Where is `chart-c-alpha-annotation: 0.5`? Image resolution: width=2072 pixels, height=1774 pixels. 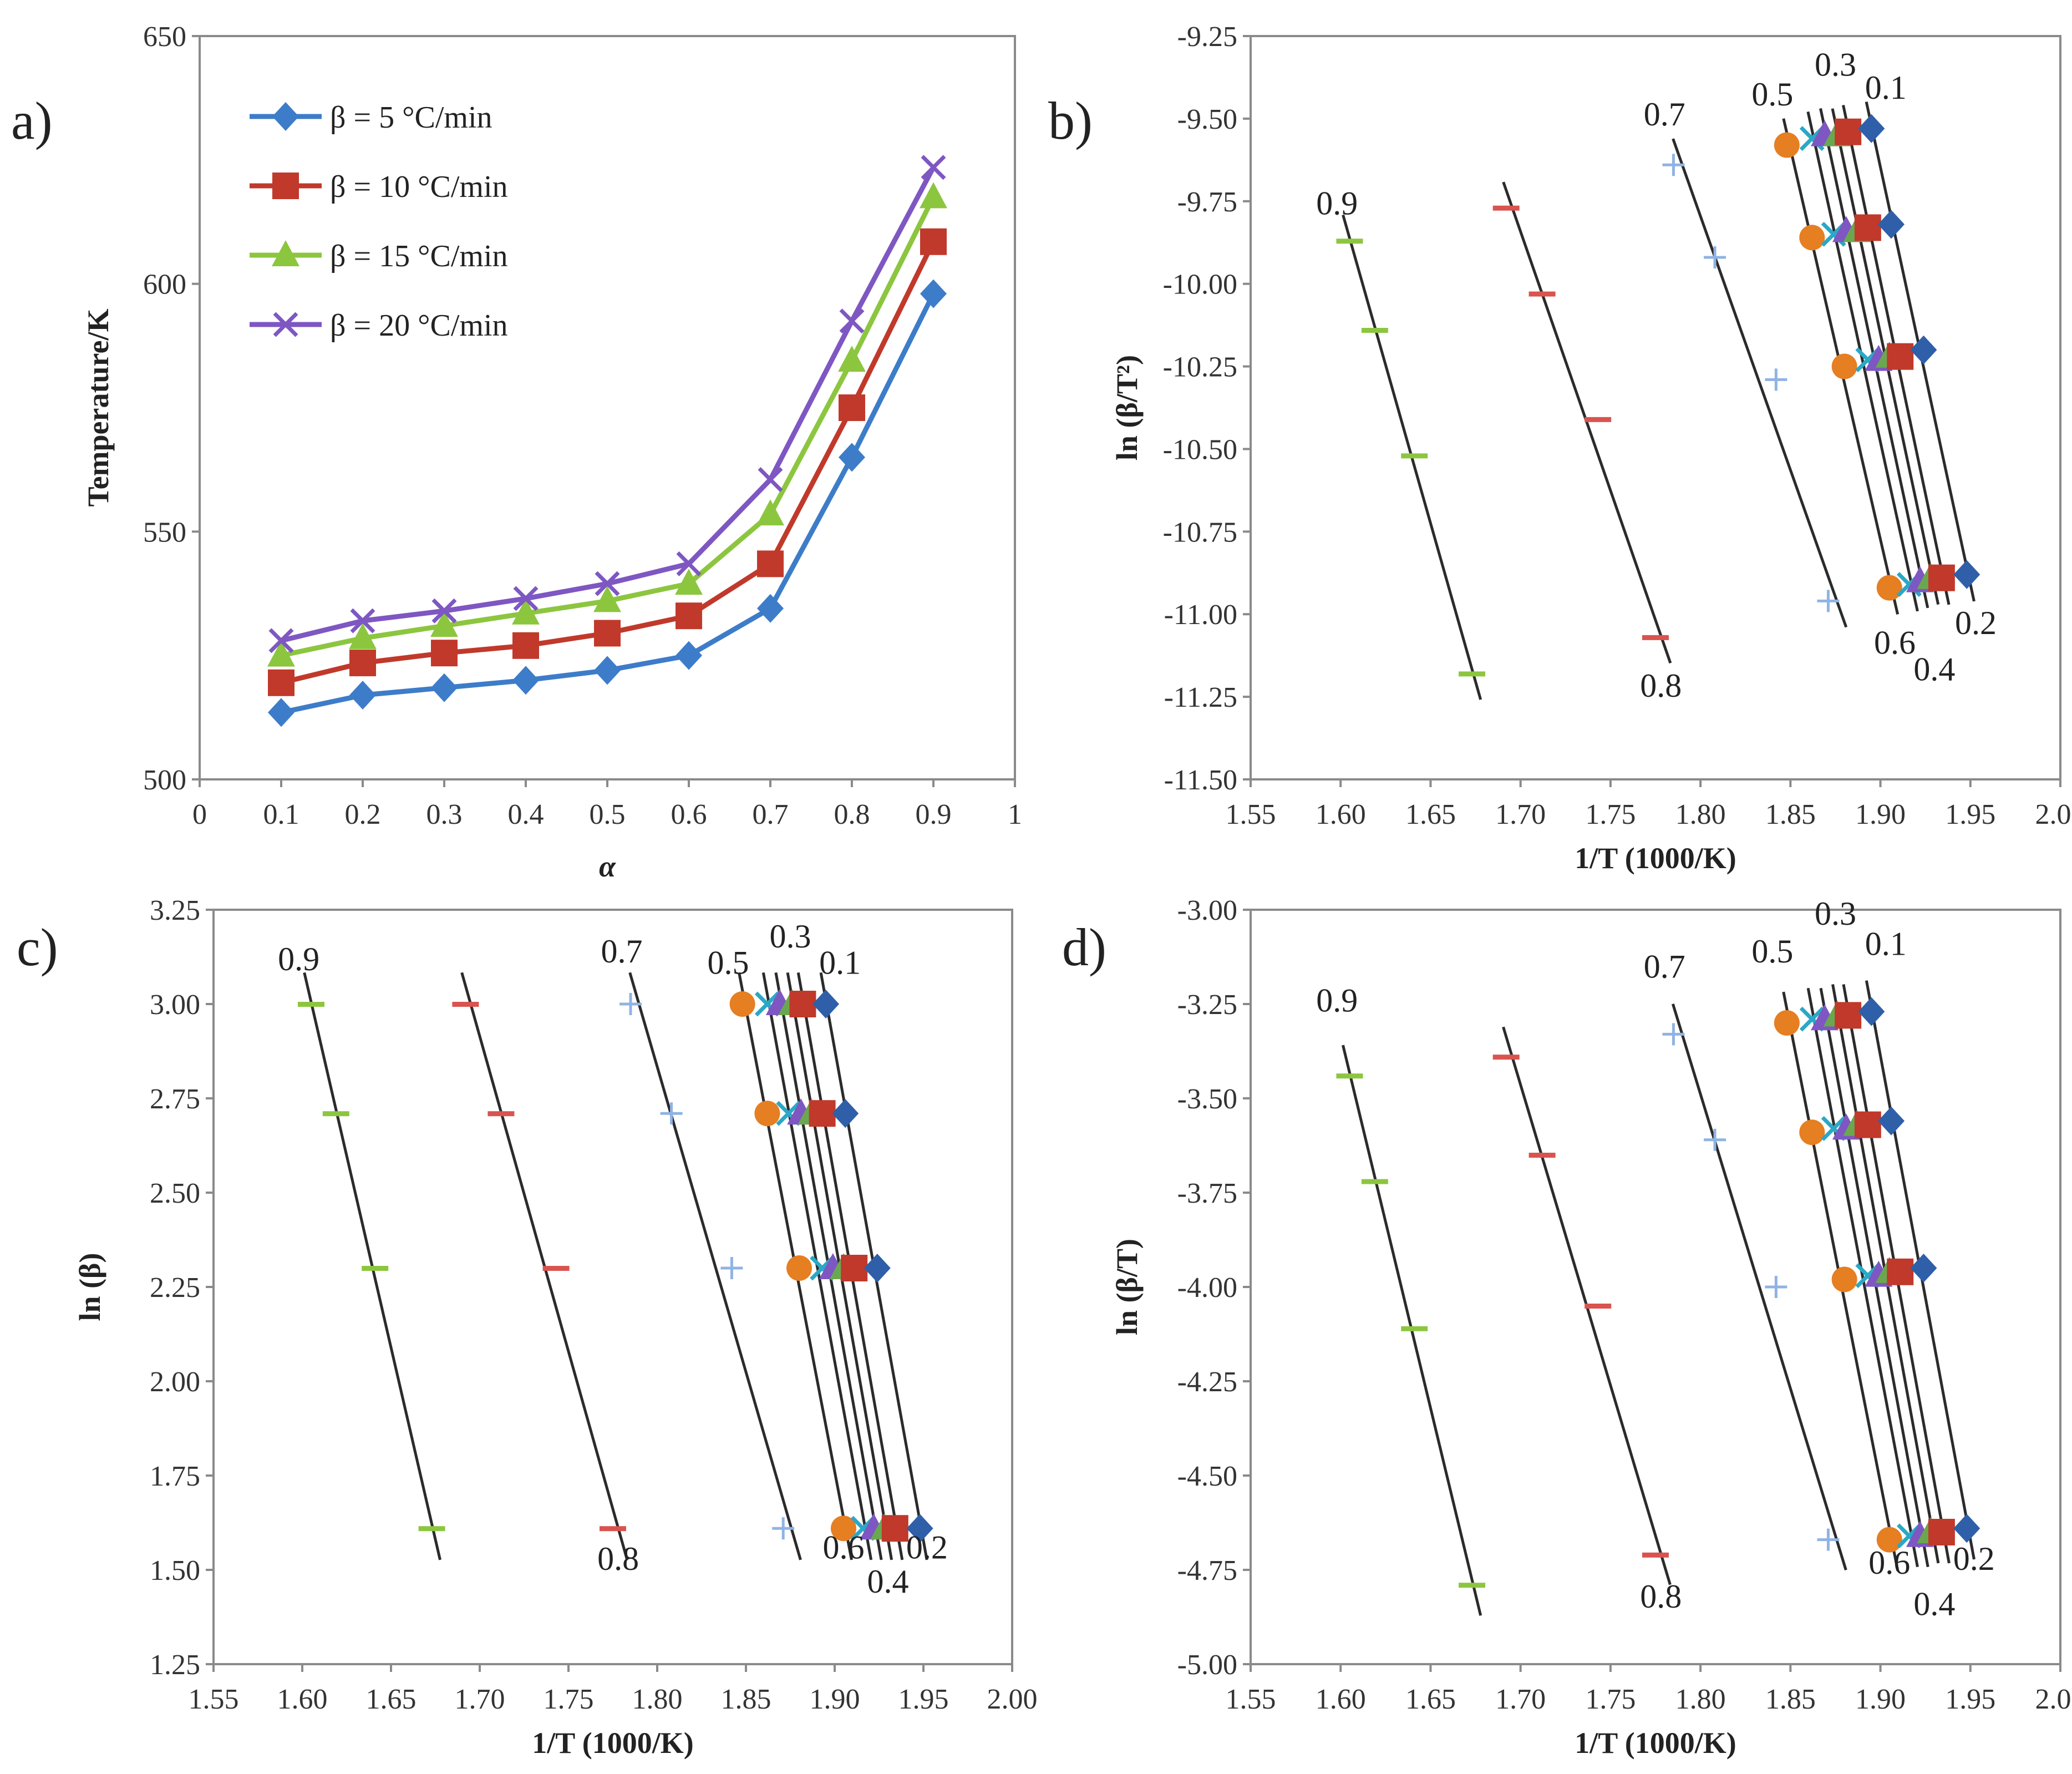
chart-c-alpha-annotation: 0.5 is located at coordinates (728, 963).